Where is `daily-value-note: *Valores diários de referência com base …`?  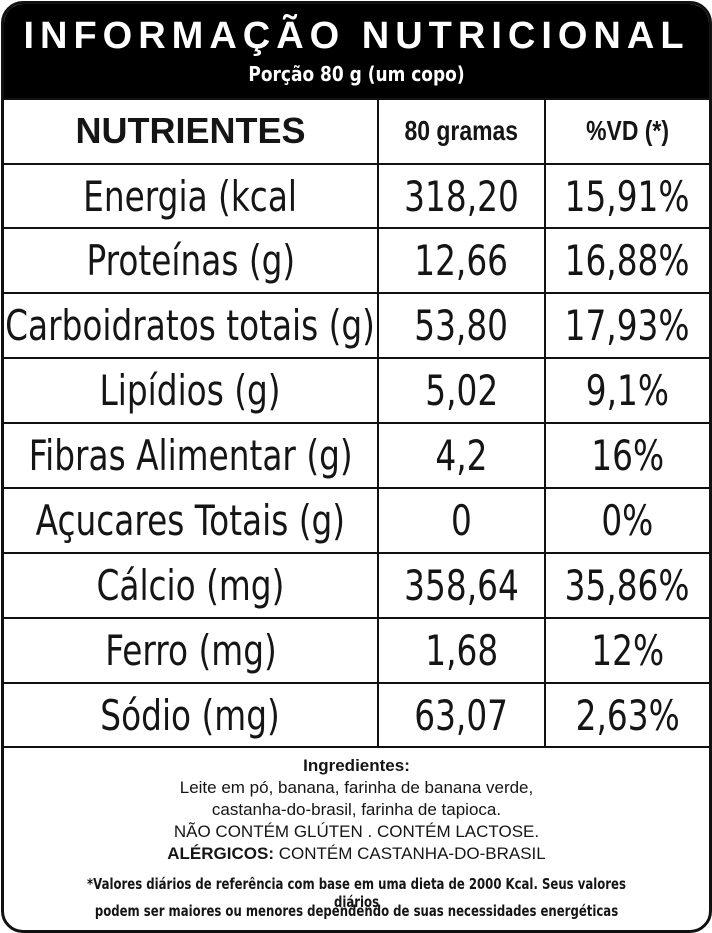 daily-value-note: *Valores diários de referência com base … is located at coordinates (356, 893).